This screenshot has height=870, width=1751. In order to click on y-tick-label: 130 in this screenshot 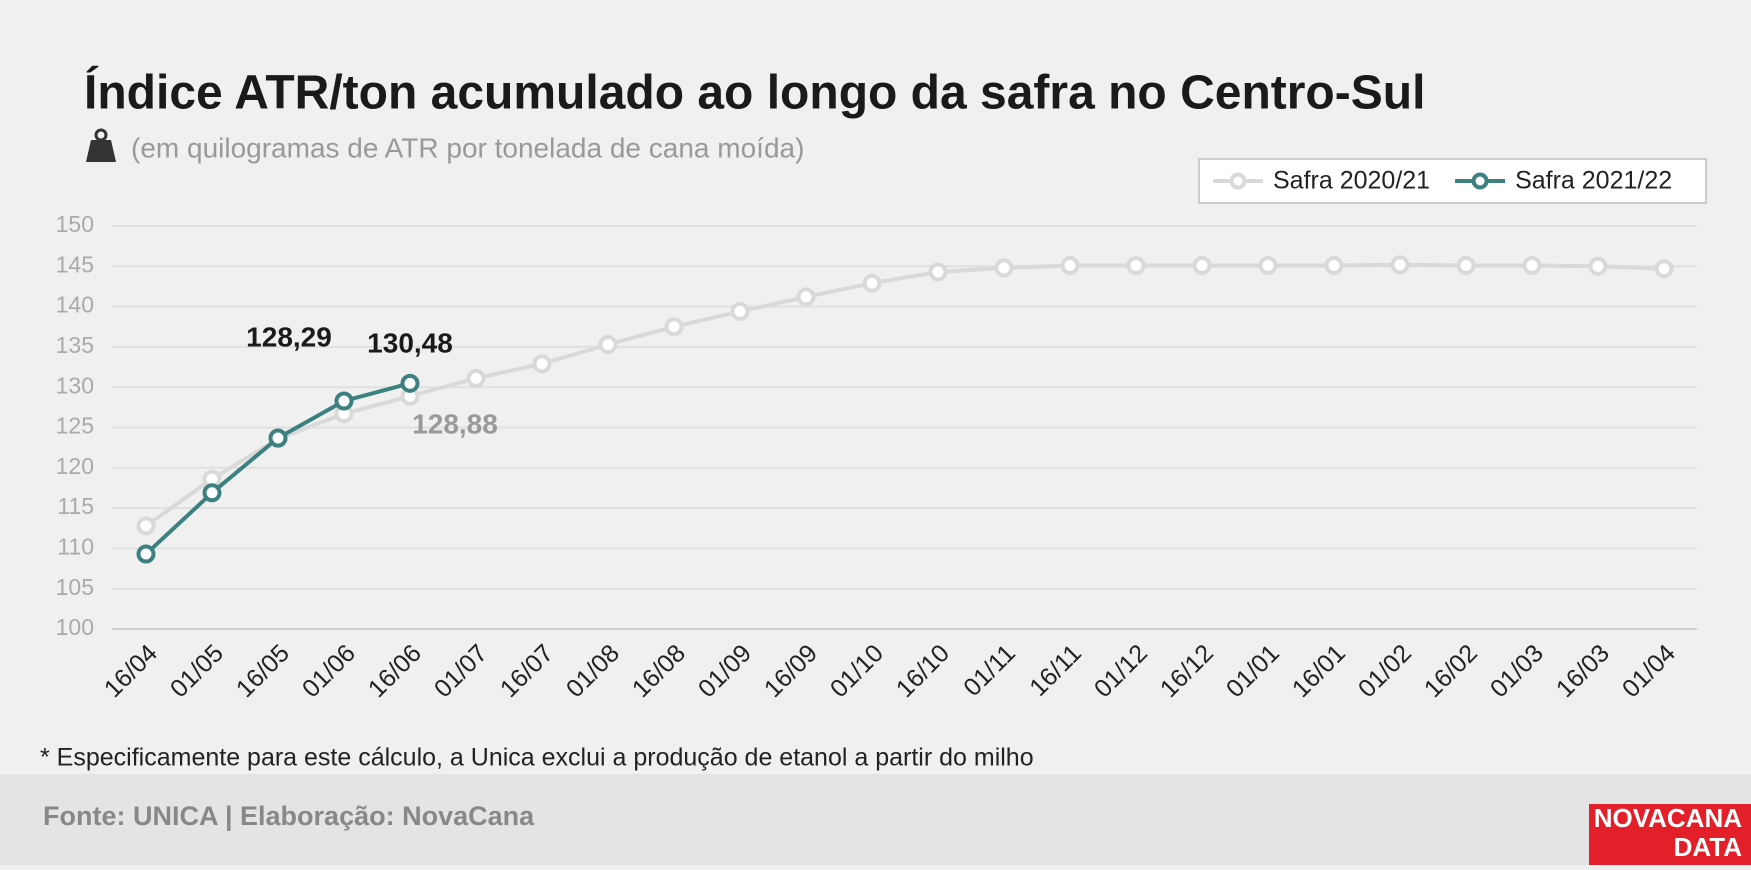, I will do `click(75, 385)`.